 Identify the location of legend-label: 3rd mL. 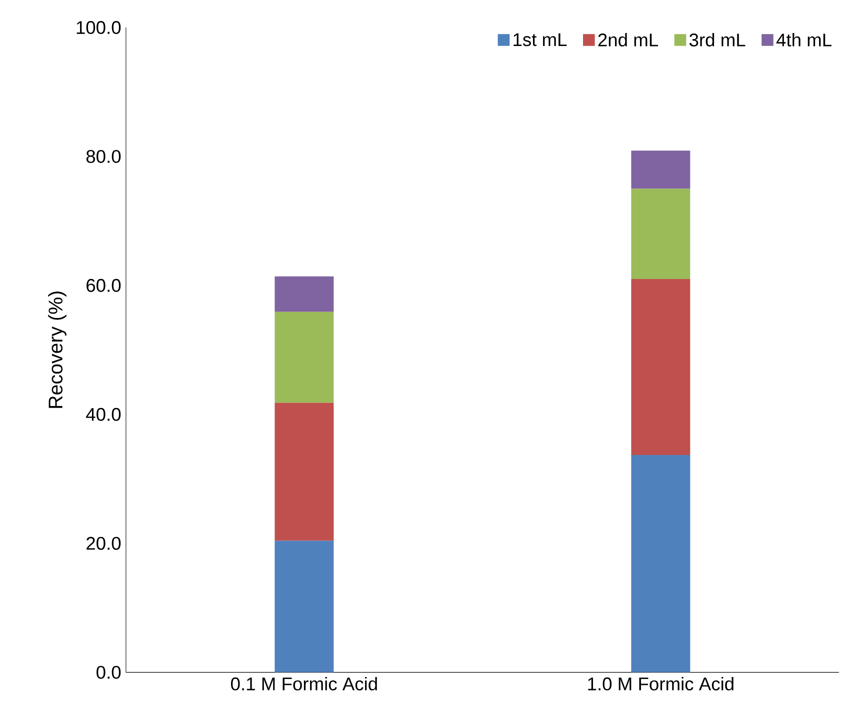
(717, 40).